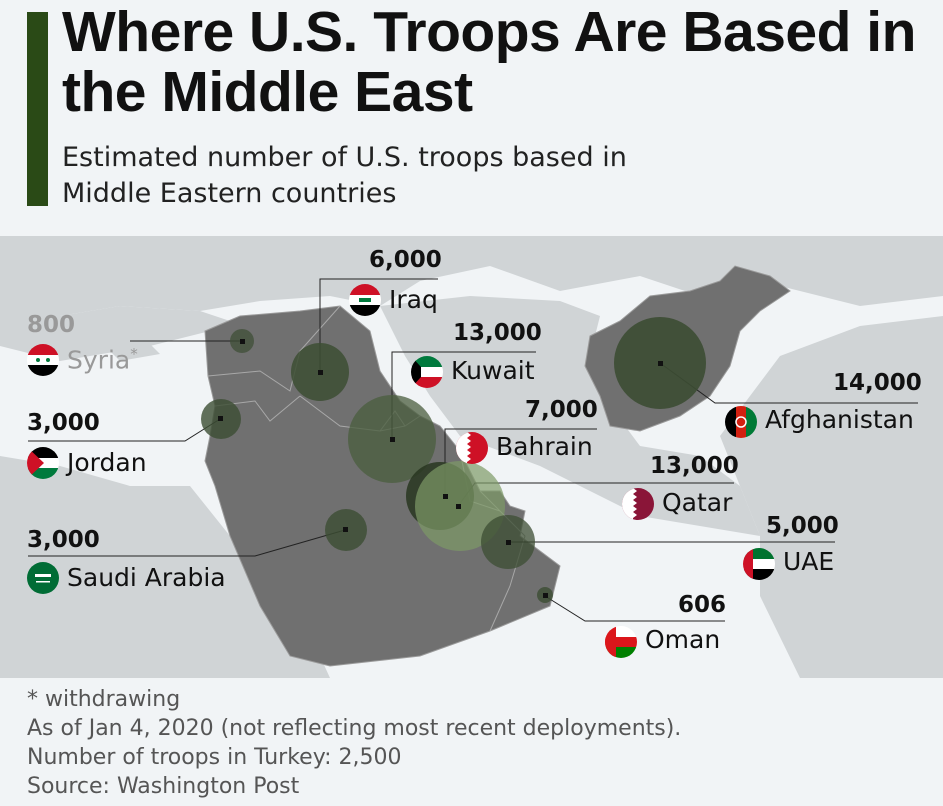 The width and height of the screenshot is (943, 806). I want to click on qatar-flag-icon, so click(638, 504).